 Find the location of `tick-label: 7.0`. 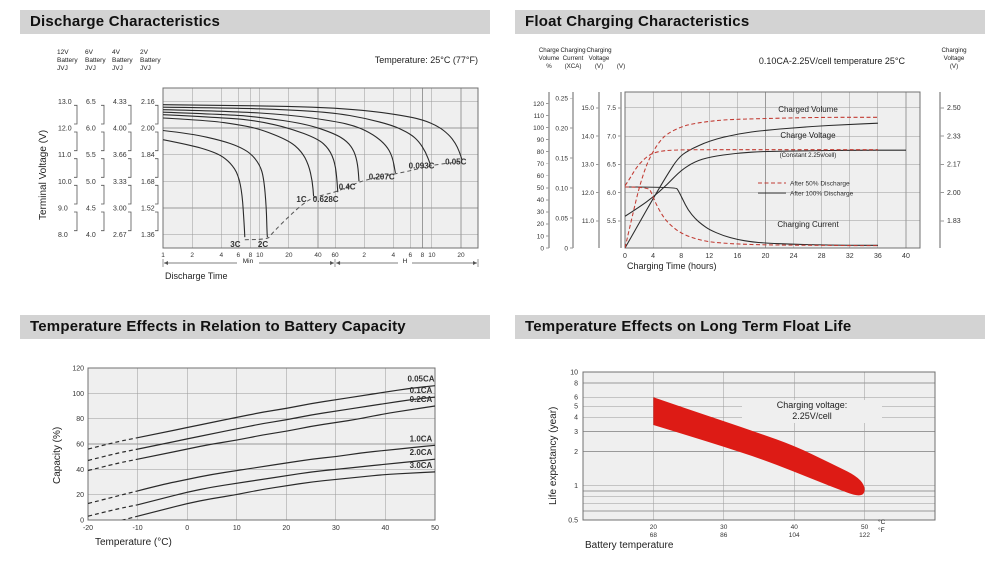

tick-label: 7.0 is located at coordinates (611, 136).